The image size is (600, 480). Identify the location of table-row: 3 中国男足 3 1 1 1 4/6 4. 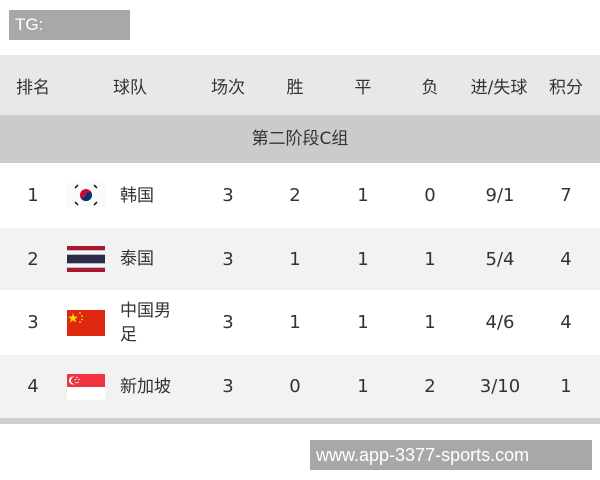
(300, 322).